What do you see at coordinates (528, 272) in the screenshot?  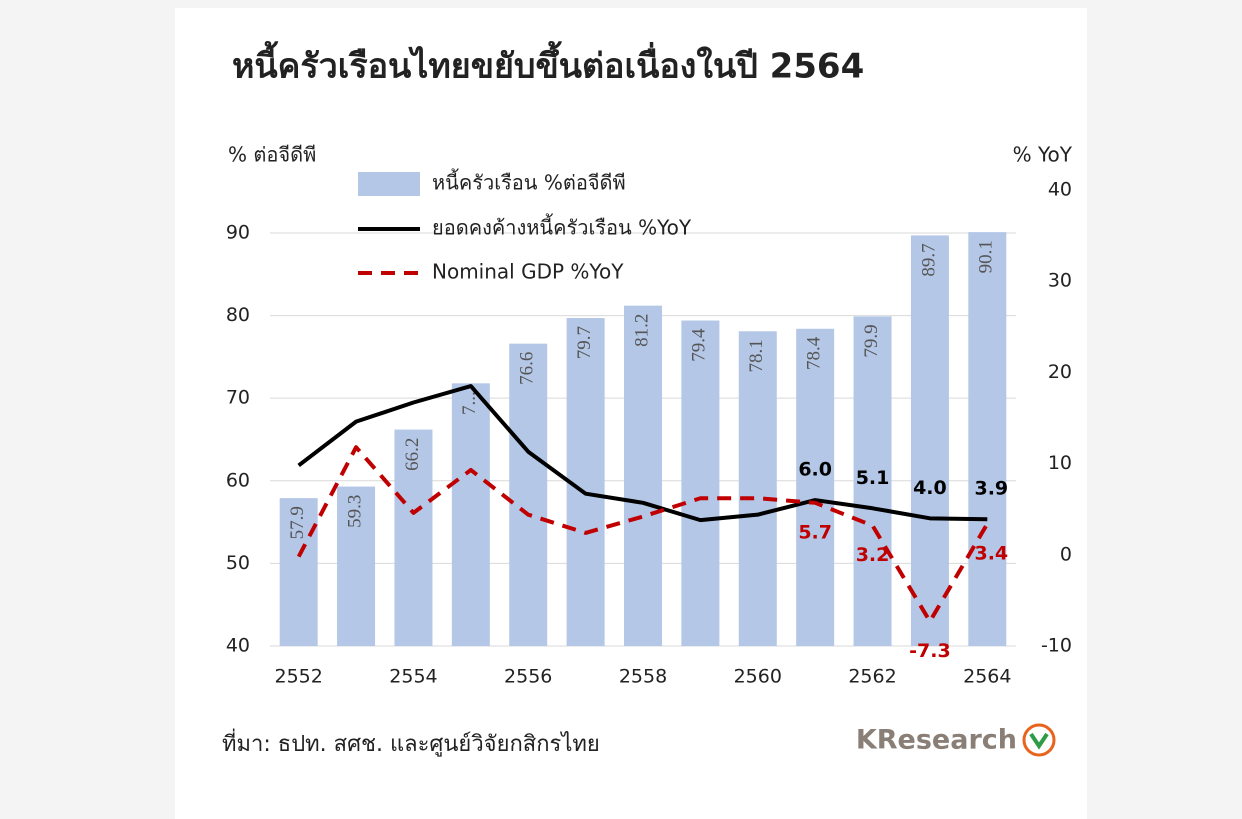 I see `legend-label: Nominal GDP %YoY` at bounding box center [528, 272].